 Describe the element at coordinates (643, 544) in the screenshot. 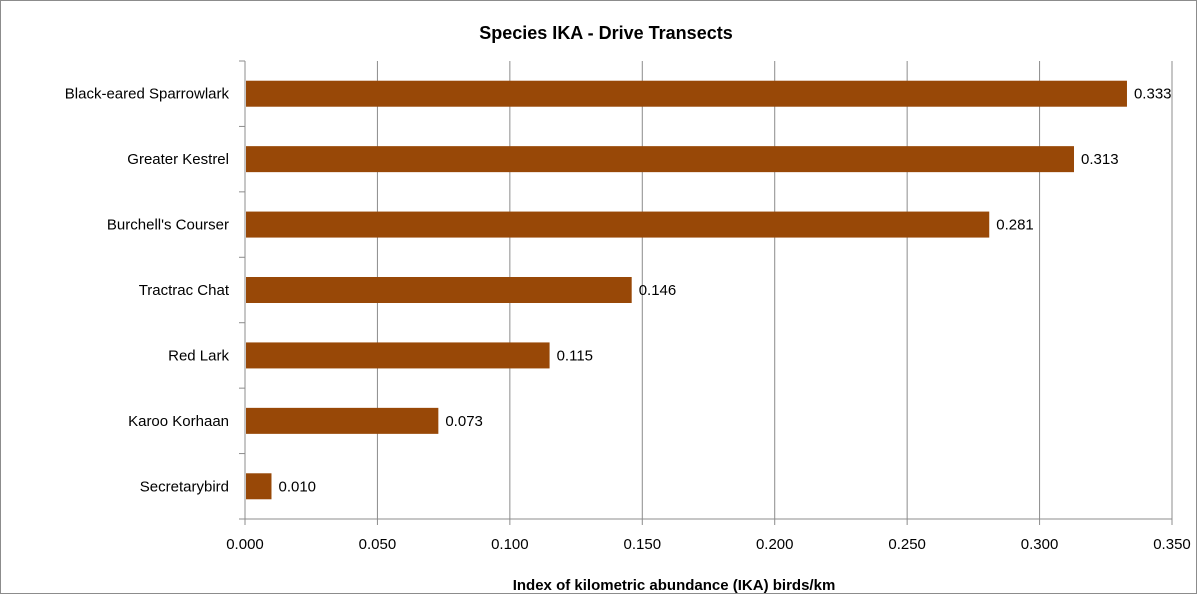

I see `x-tick-label: 0.150` at that location.